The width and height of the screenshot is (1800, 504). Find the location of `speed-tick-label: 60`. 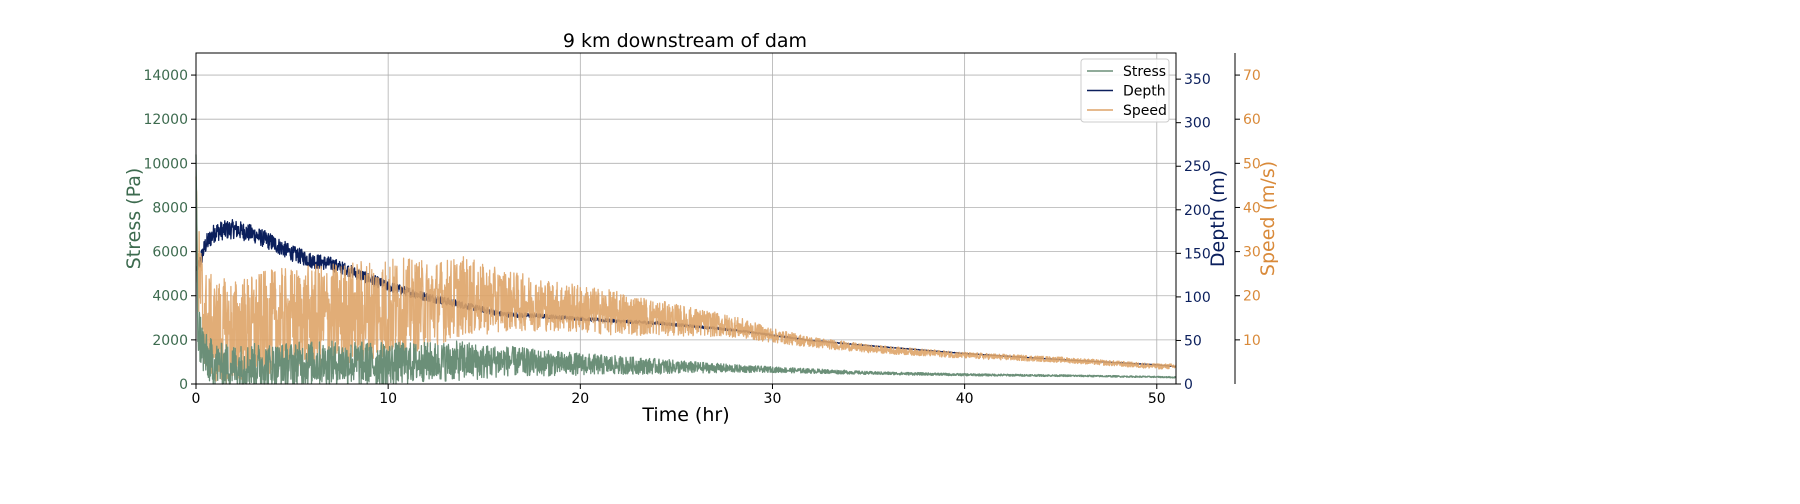

speed-tick-label: 60 is located at coordinates (1252, 120).